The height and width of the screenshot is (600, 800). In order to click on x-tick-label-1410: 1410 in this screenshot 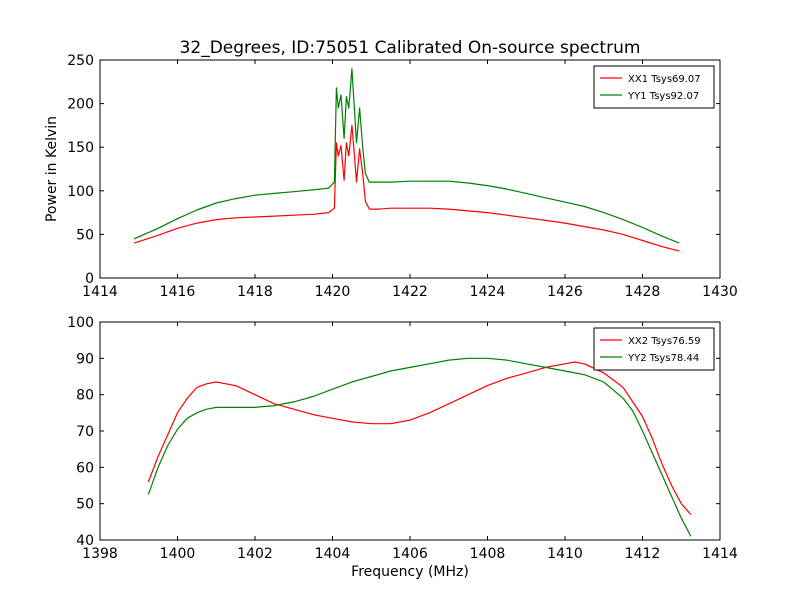, I will do `click(565, 554)`.